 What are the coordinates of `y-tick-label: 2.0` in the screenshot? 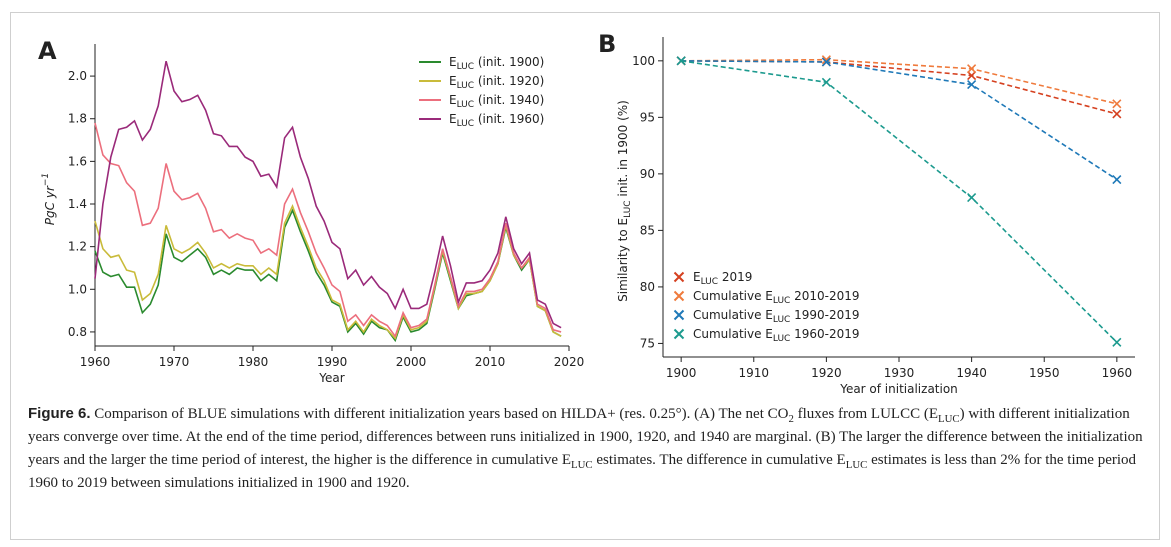 It's located at (77, 76).